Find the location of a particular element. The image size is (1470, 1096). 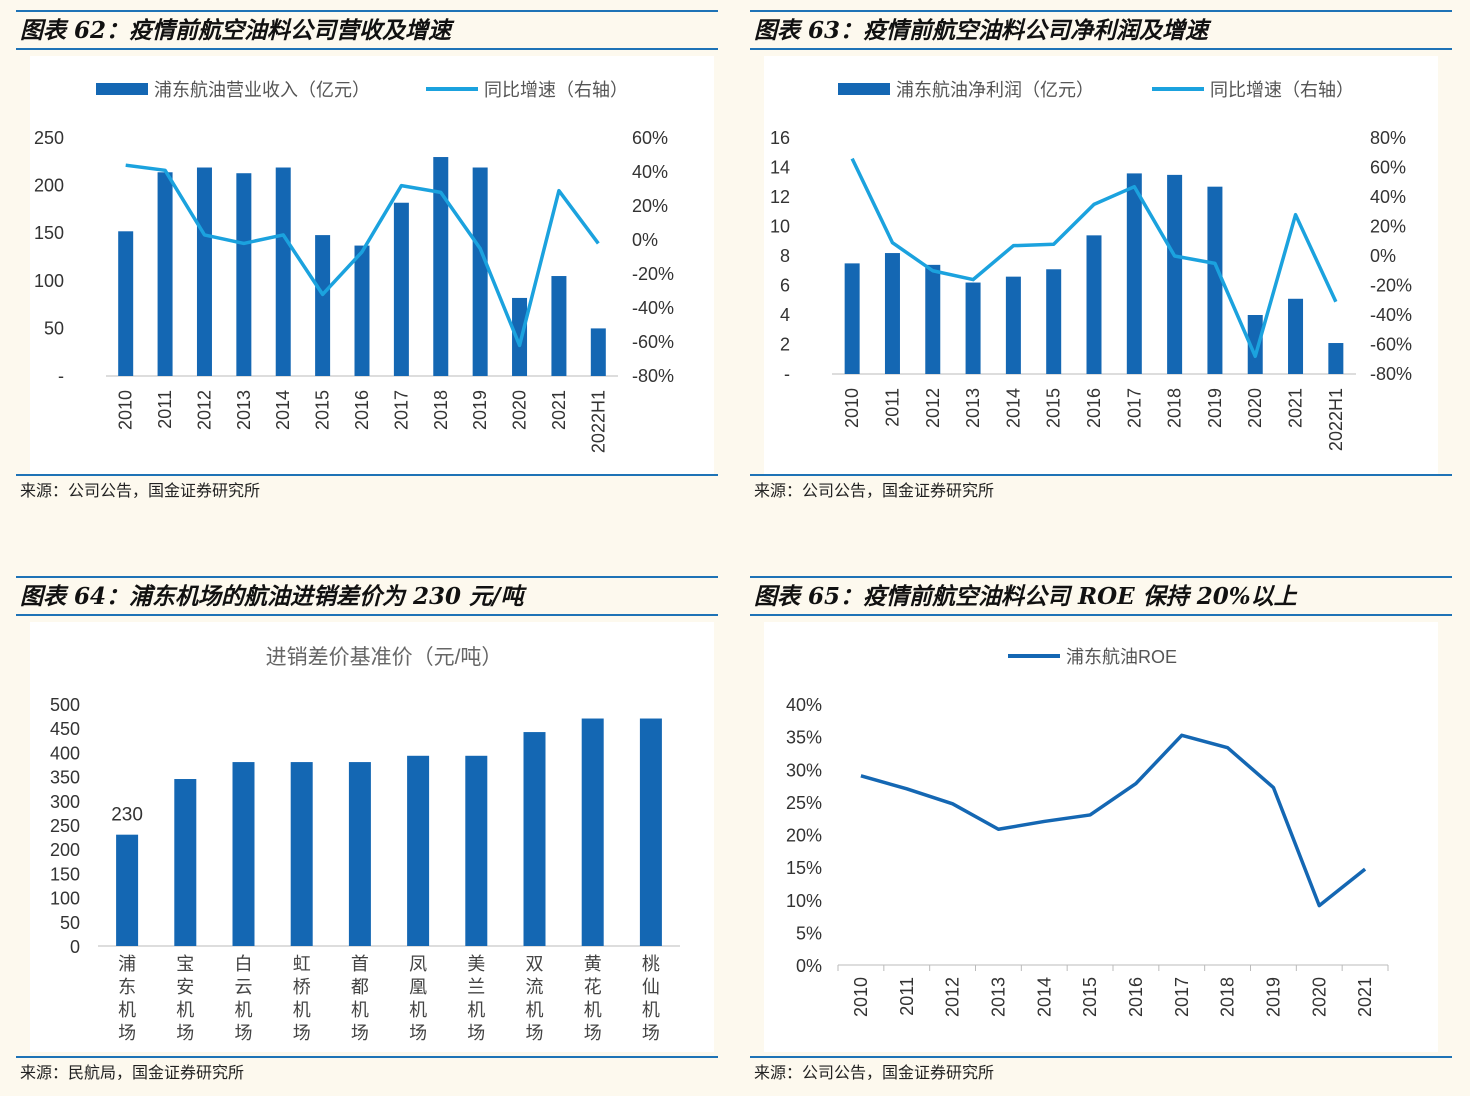

x-tick-label: 浦东机场 is located at coordinates (127, 998).